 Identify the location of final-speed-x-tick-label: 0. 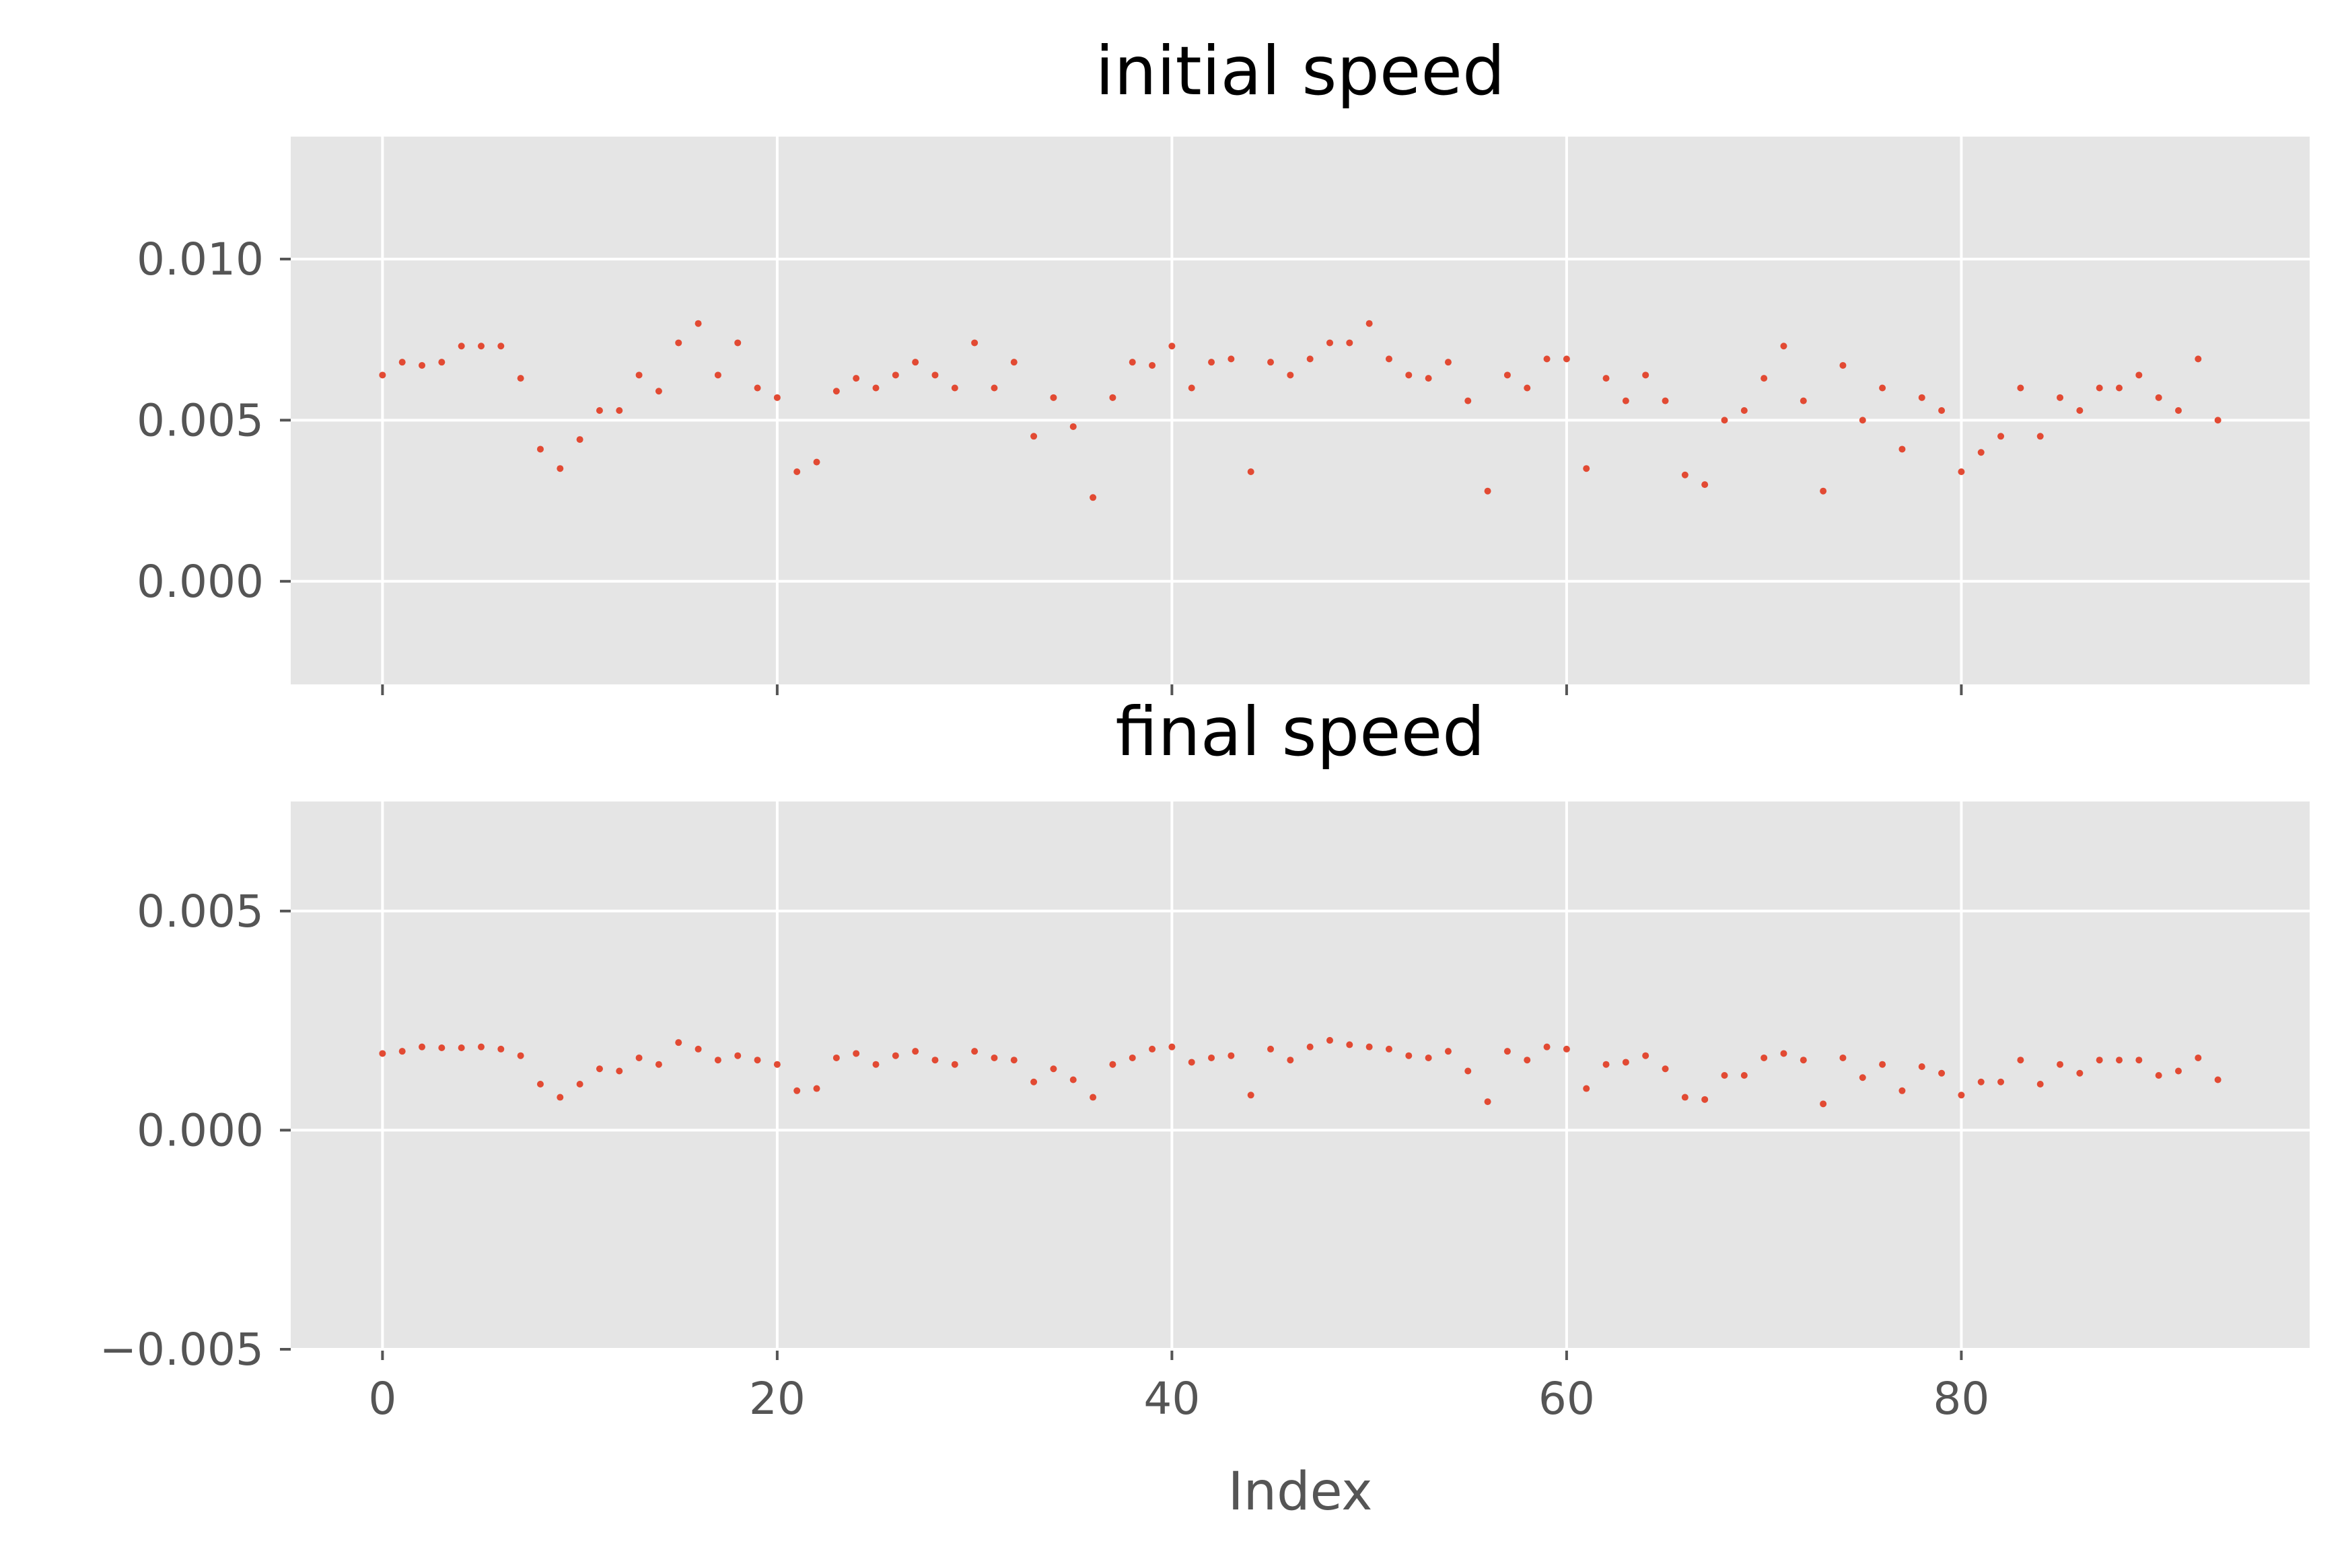
(382, 1399).